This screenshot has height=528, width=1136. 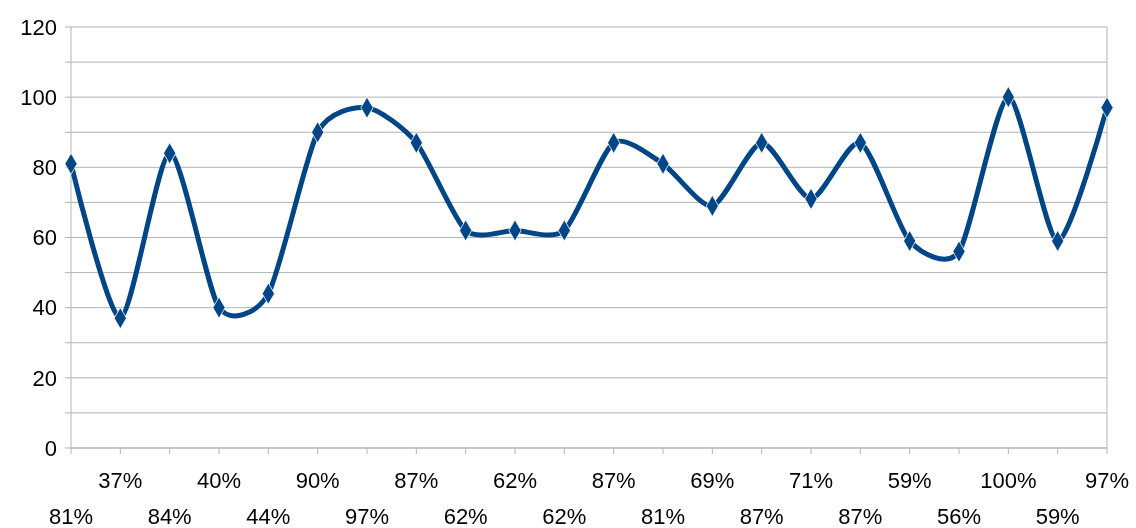 What do you see at coordinates (38, 97) in the screenshot?
I see `y-tick-label: 100` at bounding box center [38, 97].